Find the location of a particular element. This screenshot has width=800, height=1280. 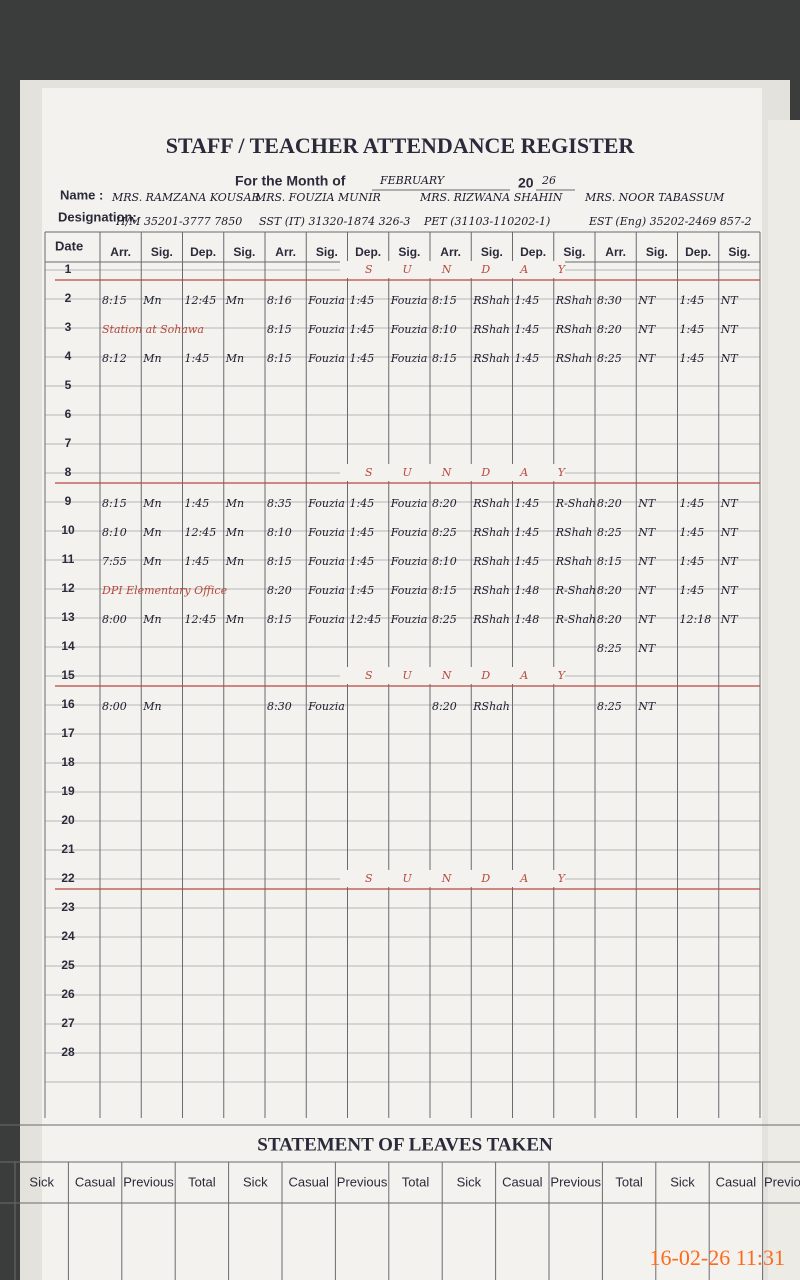

month: FEBRUARY is located at coordinates (412, 180).